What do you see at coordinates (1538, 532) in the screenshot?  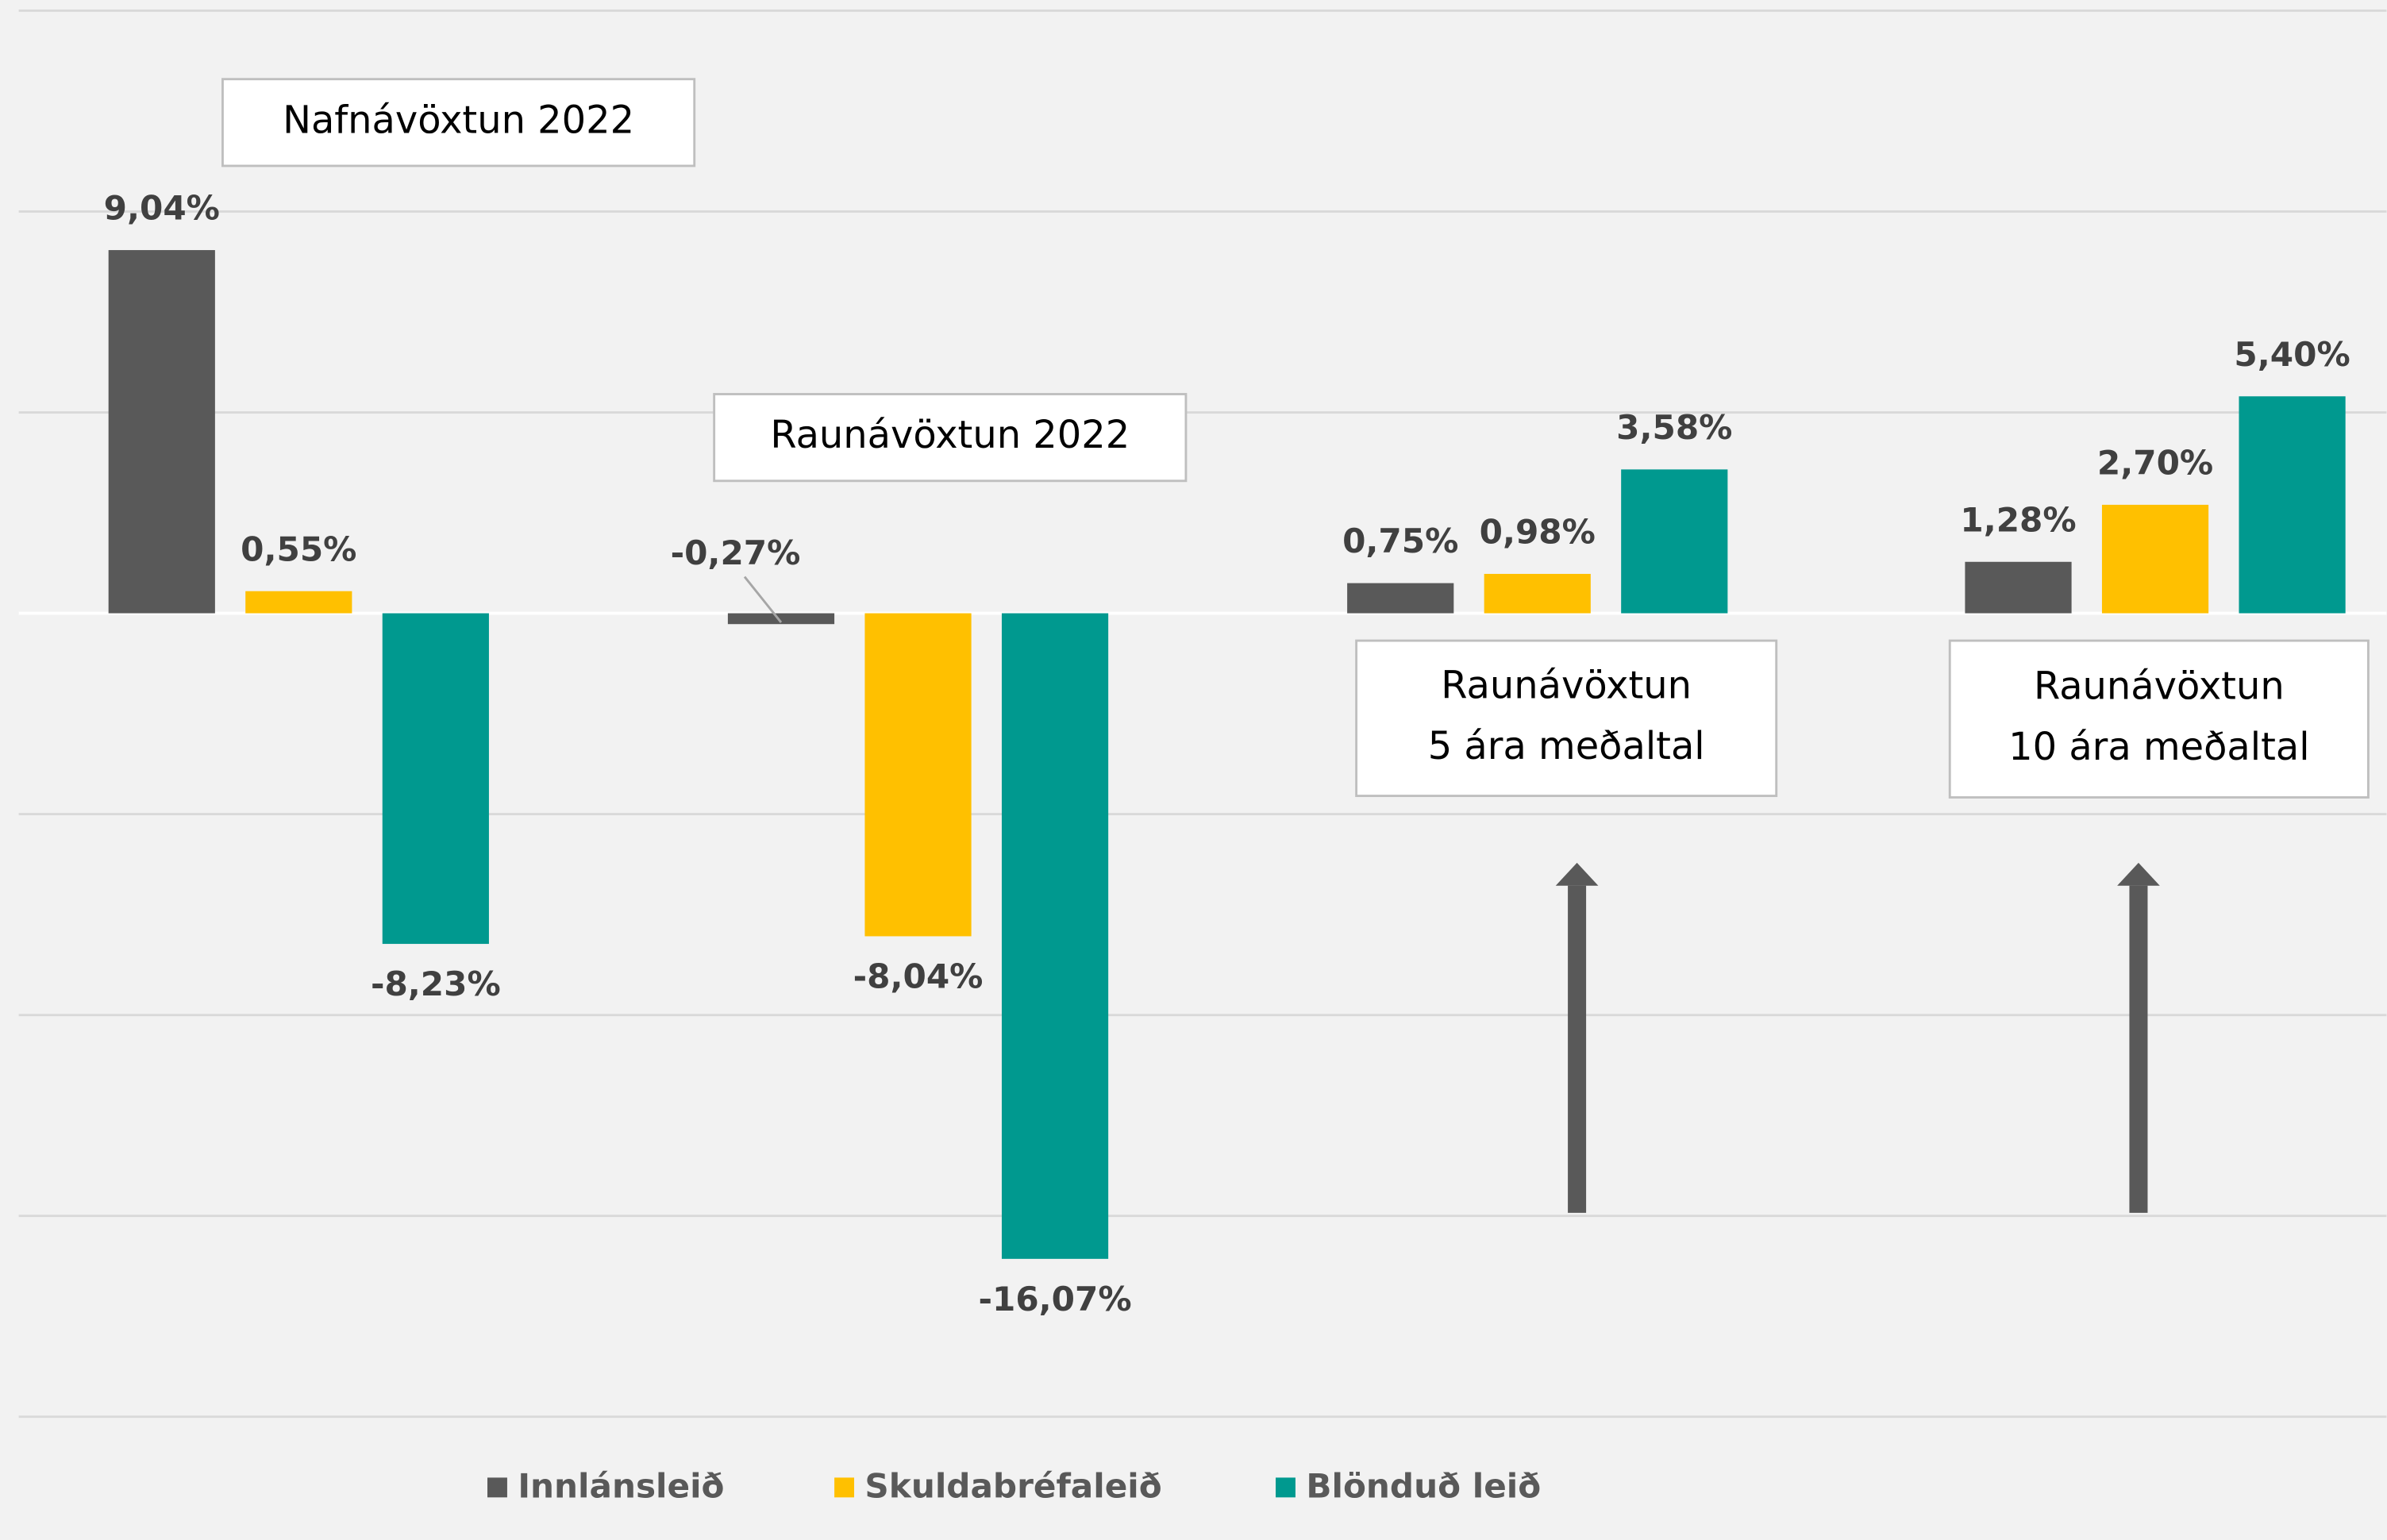 I see `value-label: 0,98%` at bounding box center [1538, 532].